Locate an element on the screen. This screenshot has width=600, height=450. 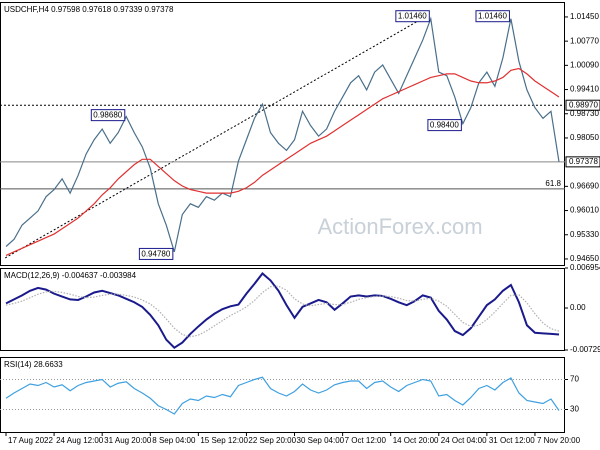
x-tick-label: 8 Sep 04:00 is located at coordinates (174, 440).